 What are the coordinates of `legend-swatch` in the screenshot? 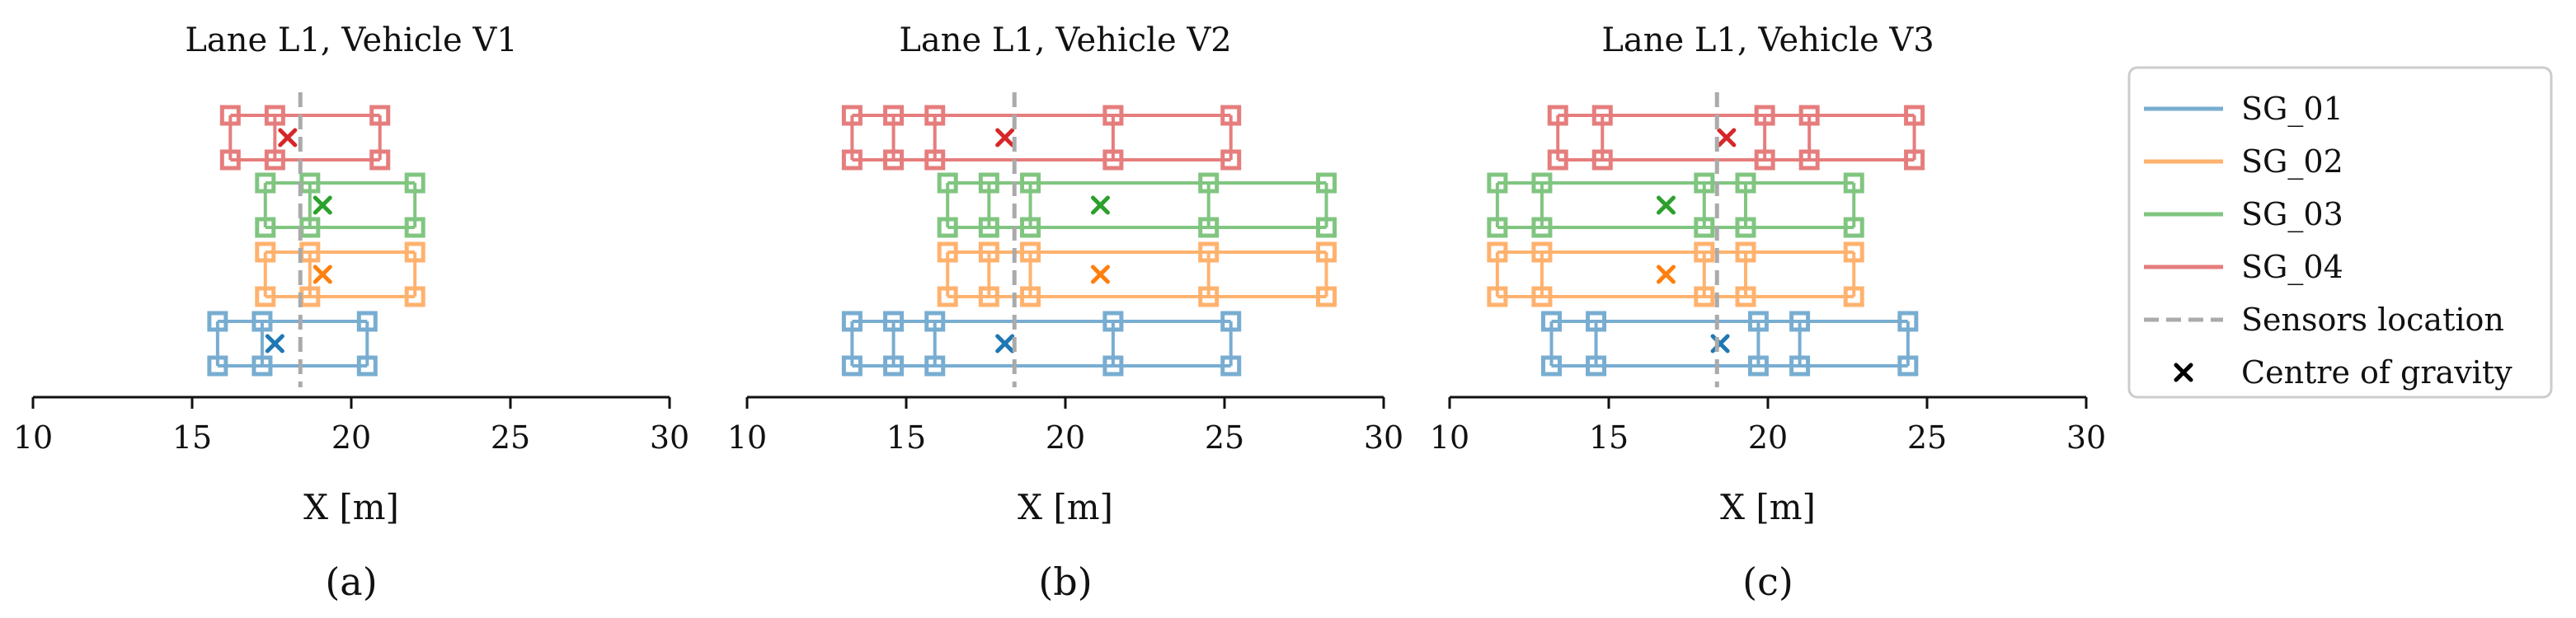 It's located at (2183, 372).